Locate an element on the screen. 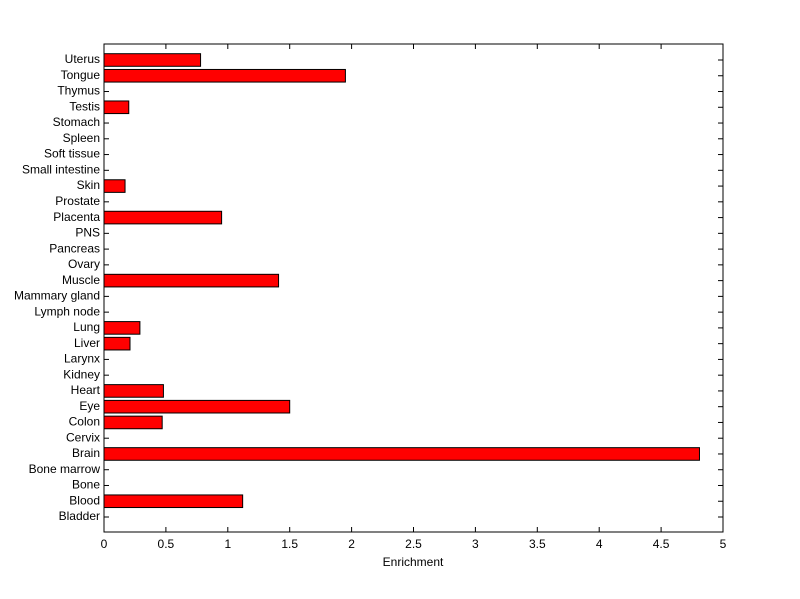 Image resolution: width=800 pixels, height=599 pixels. x-tick-label: 4 is located at coordinates (599, 544).